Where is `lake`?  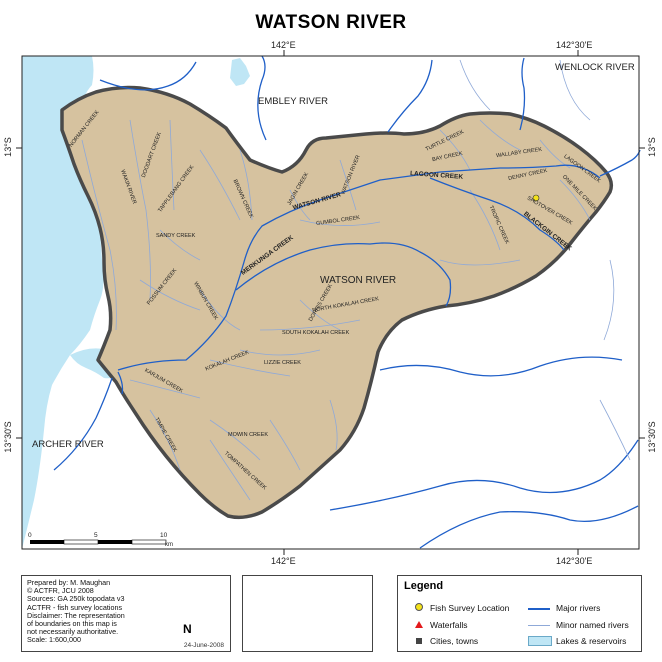 lake is located at coordinates (240, 72).